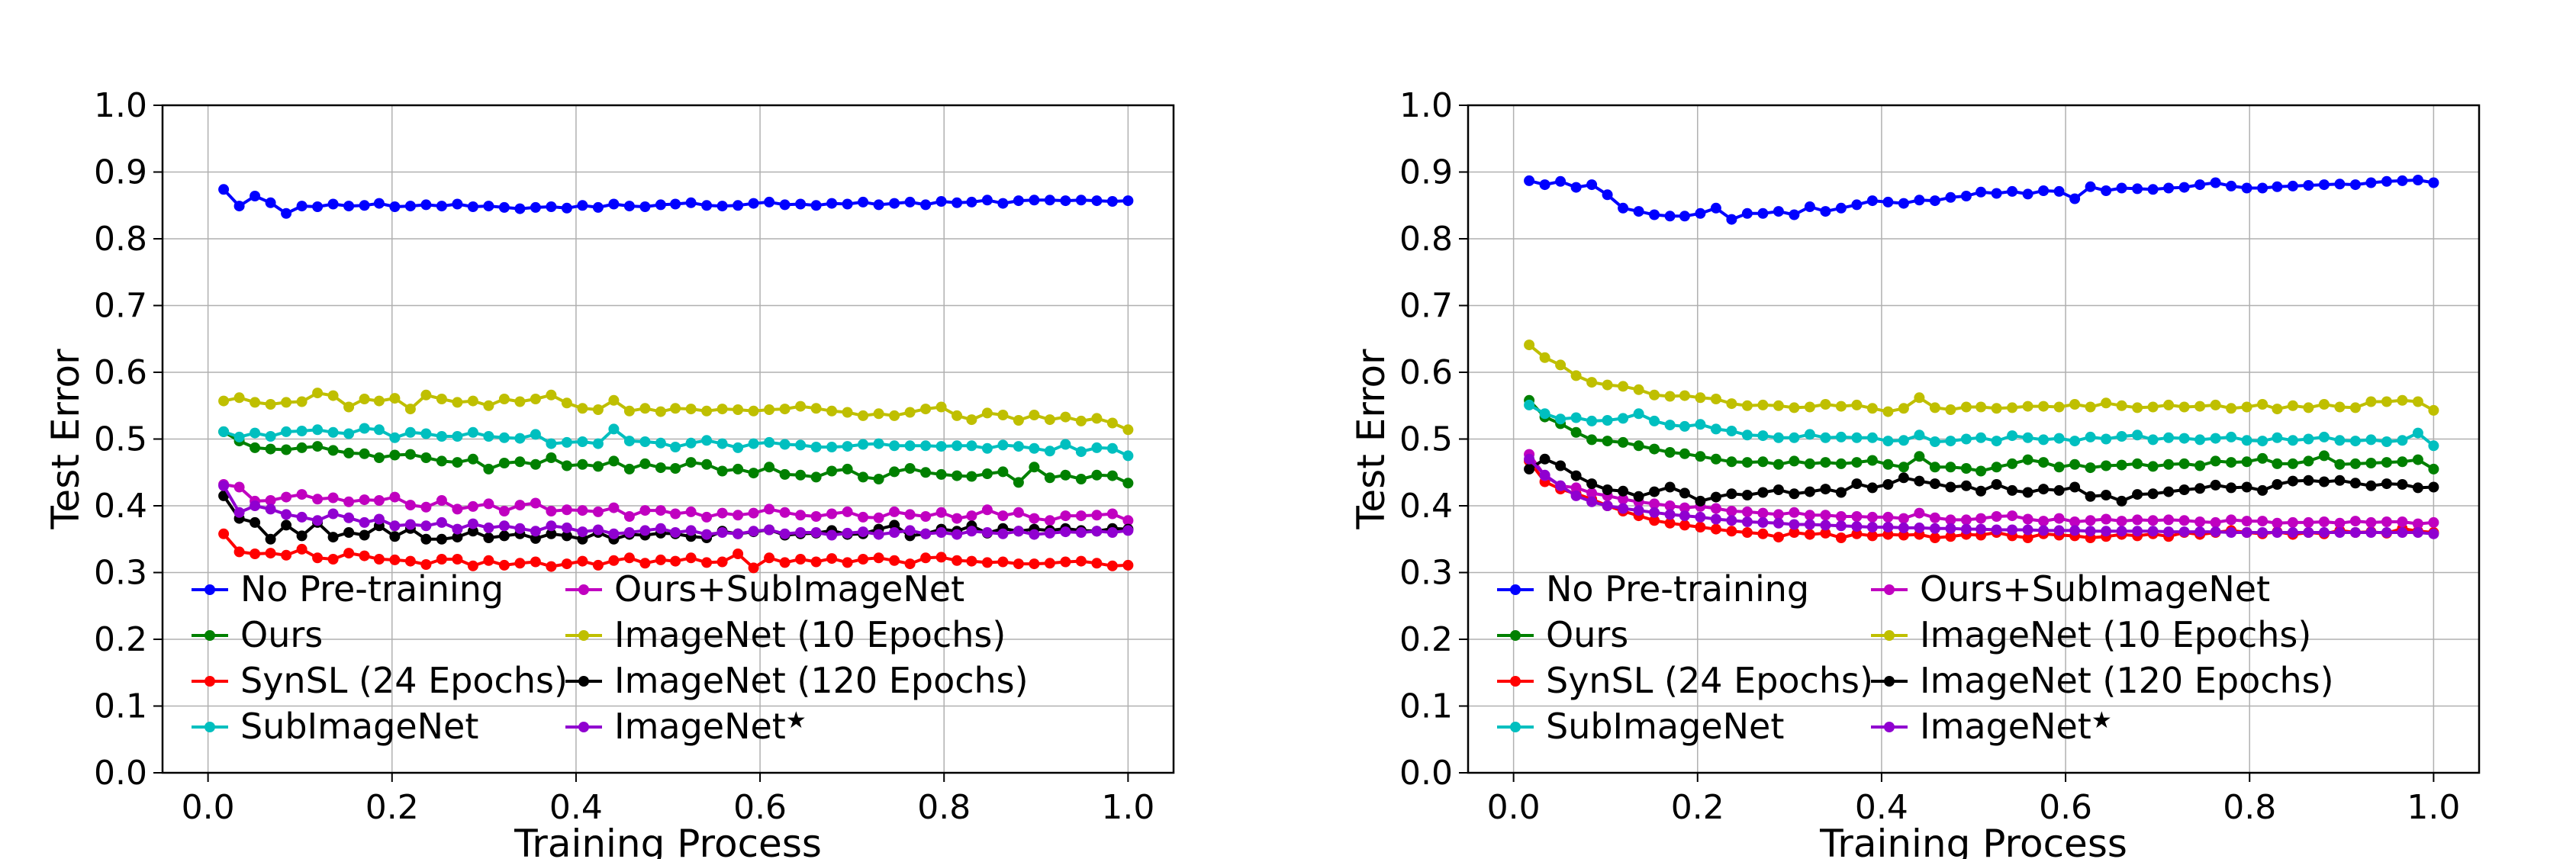 This screenshot has width=2576, height=859. Describe the element at coordinates (208, 807) in the screenshot. I see `x-tick-label: 0.0` at that location.